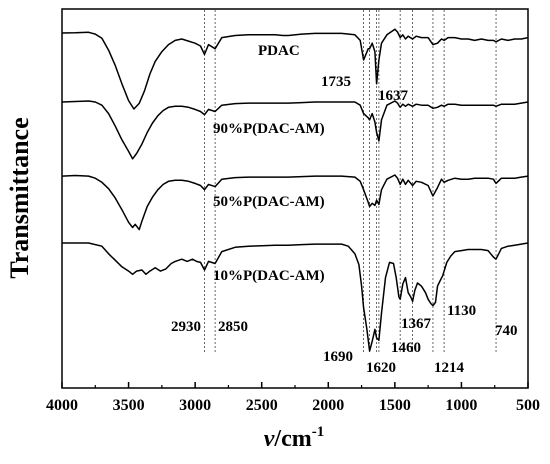  What do you see at coordinates (338, 357) in the screenshot?
I see `peak-label-1690: 1690` at bounding box center [338, 357].